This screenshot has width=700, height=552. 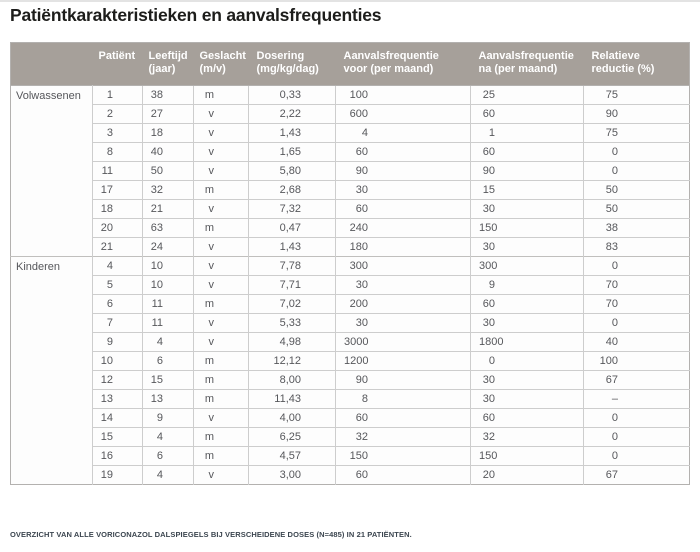 What do you see at coordinates (292, 247) in the screenshot?
I see `cell-dosering: 1,43` at bounding box center [292, 247].